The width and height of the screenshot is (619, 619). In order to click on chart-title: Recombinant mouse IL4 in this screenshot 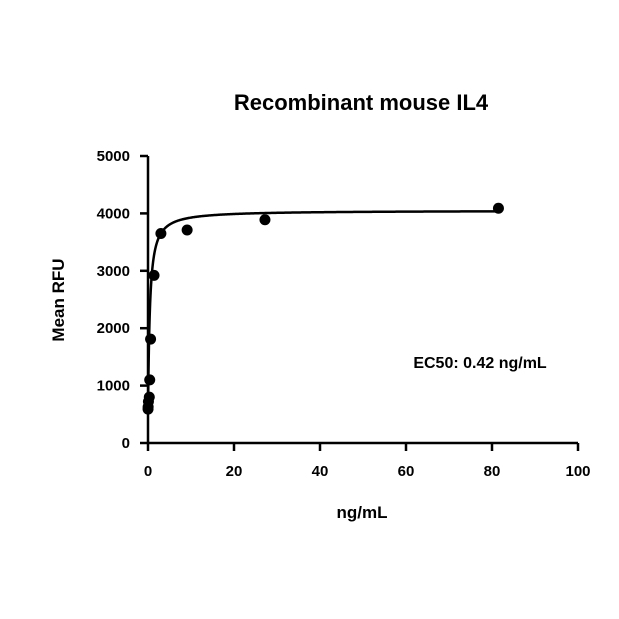, I will do `click(361, 102)`.